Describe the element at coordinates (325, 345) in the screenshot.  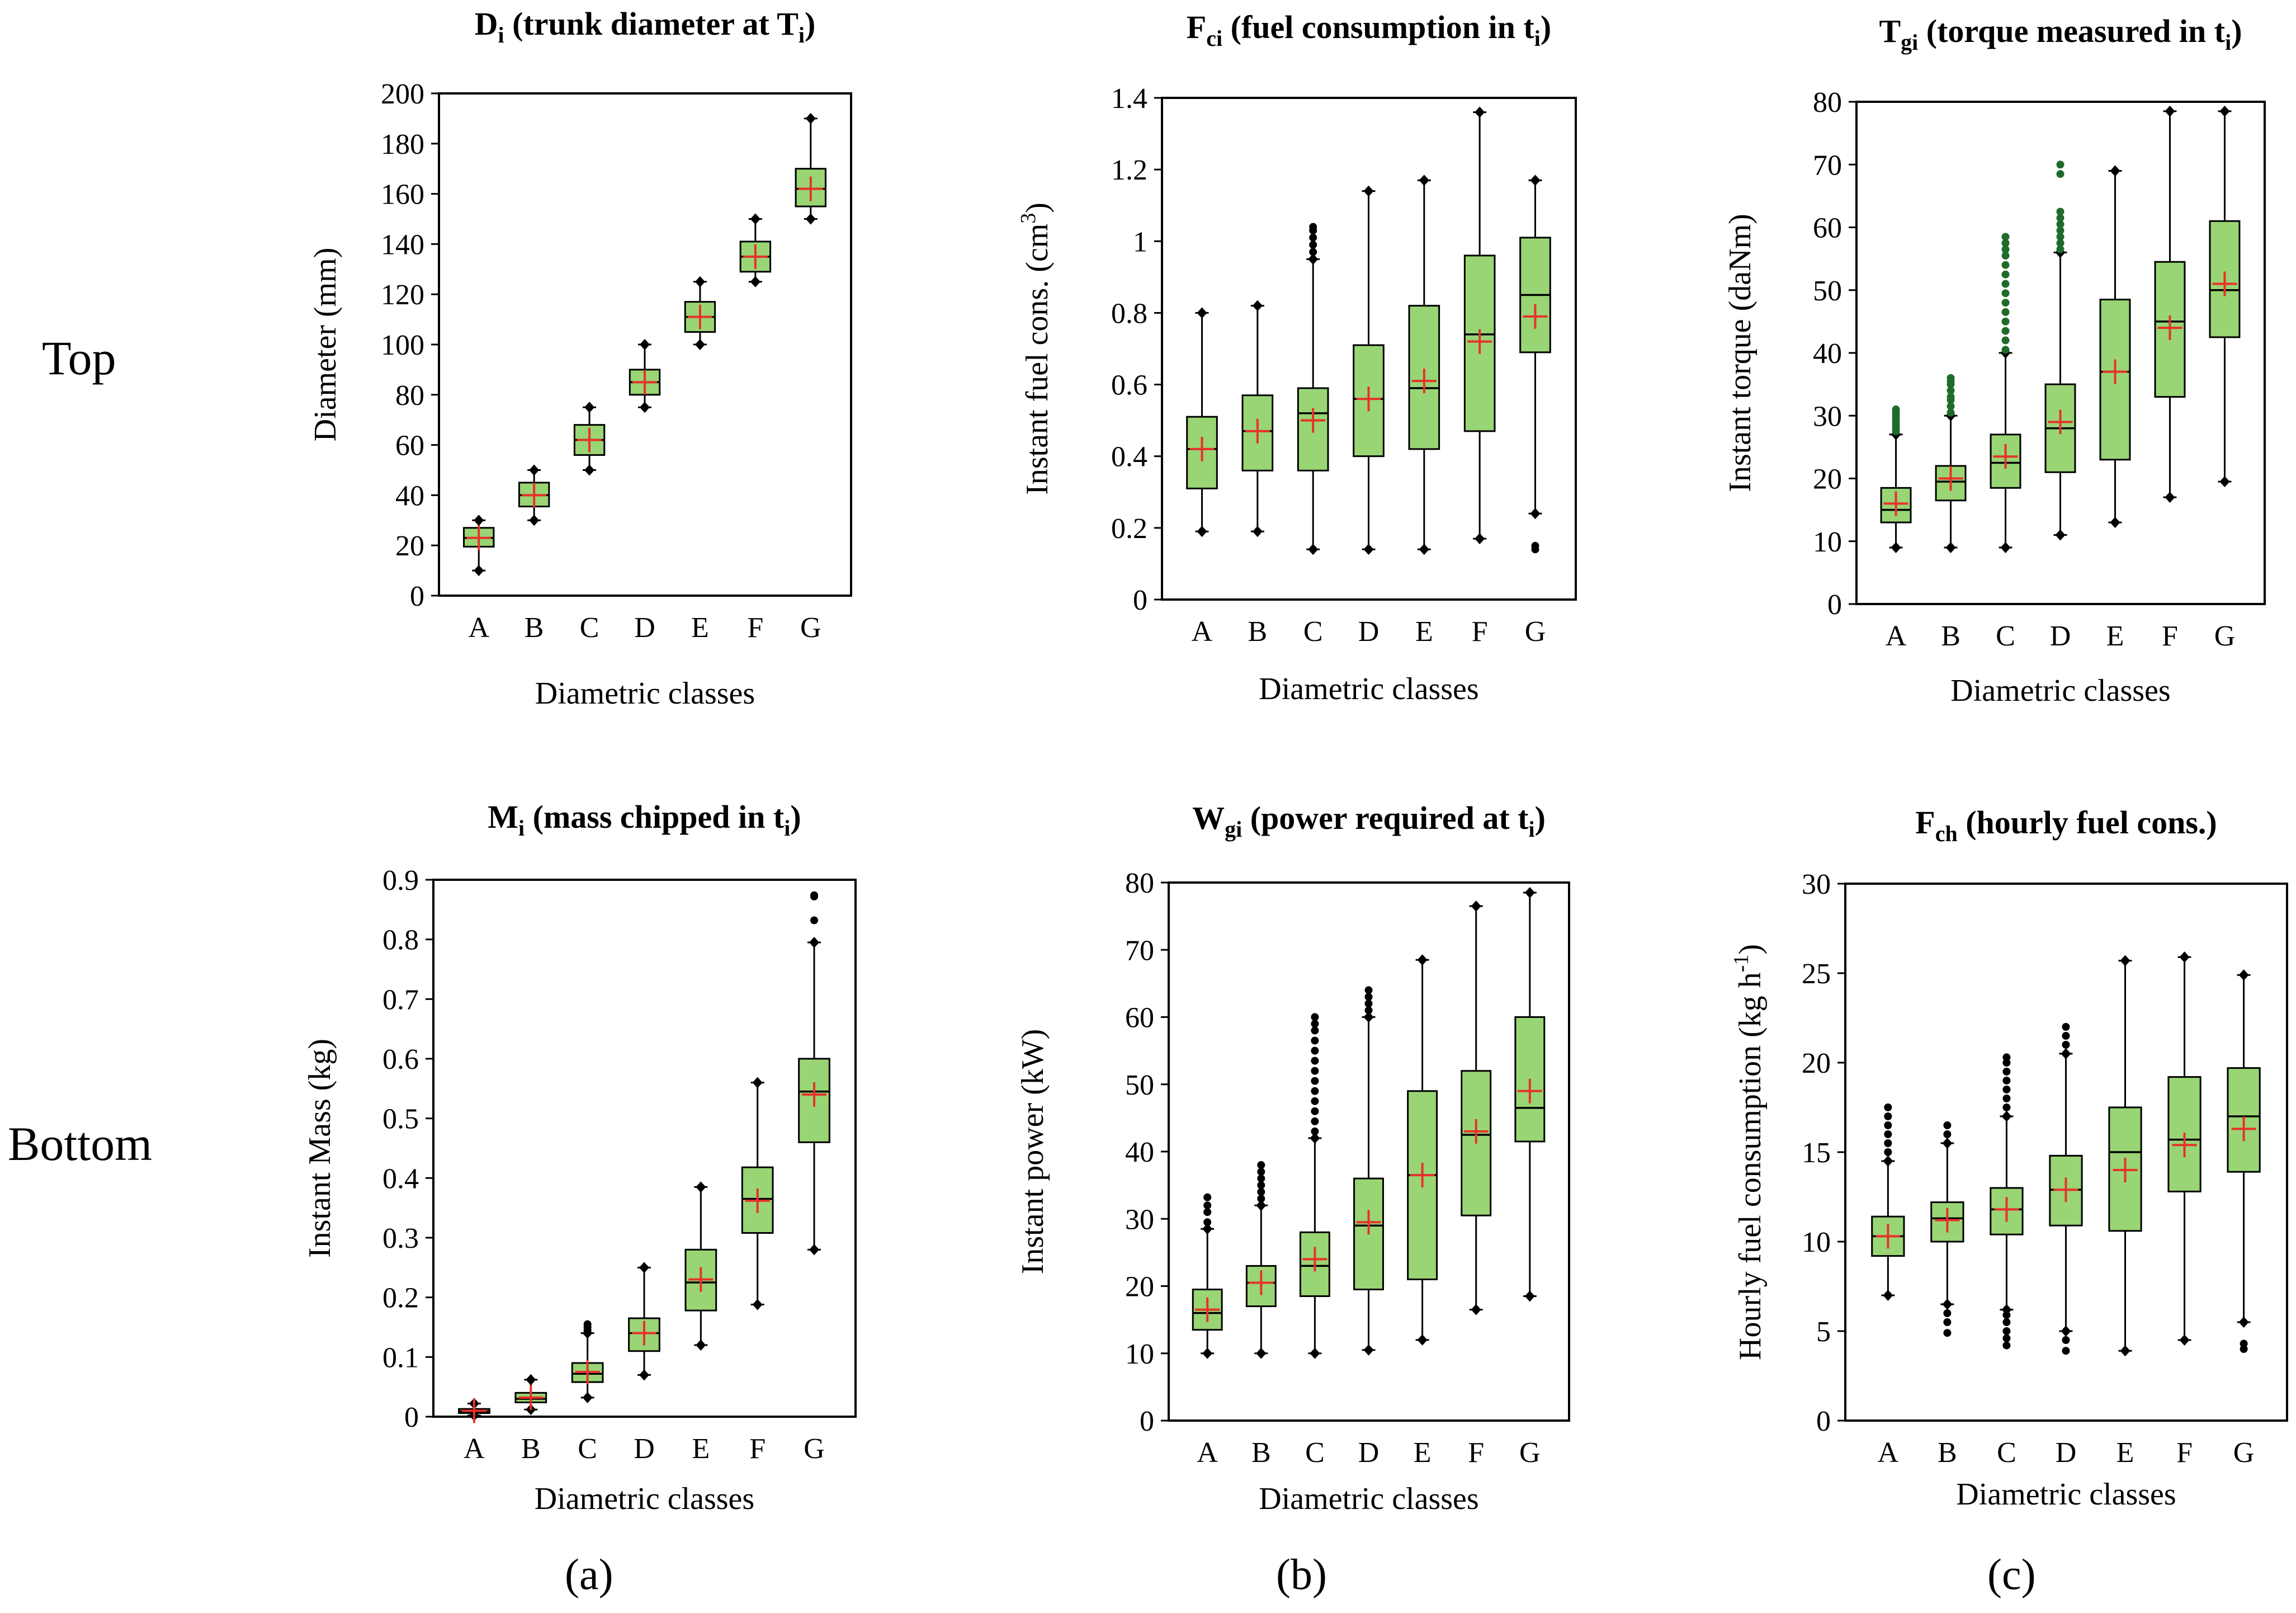
I see `y-axis-label: Diameter (mm)` at that location.